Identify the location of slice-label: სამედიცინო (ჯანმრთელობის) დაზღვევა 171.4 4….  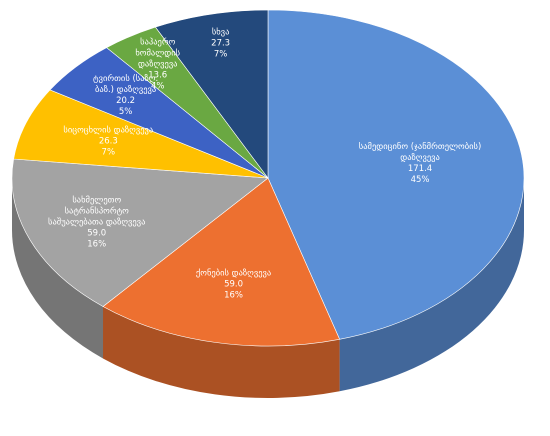
(420, 164).